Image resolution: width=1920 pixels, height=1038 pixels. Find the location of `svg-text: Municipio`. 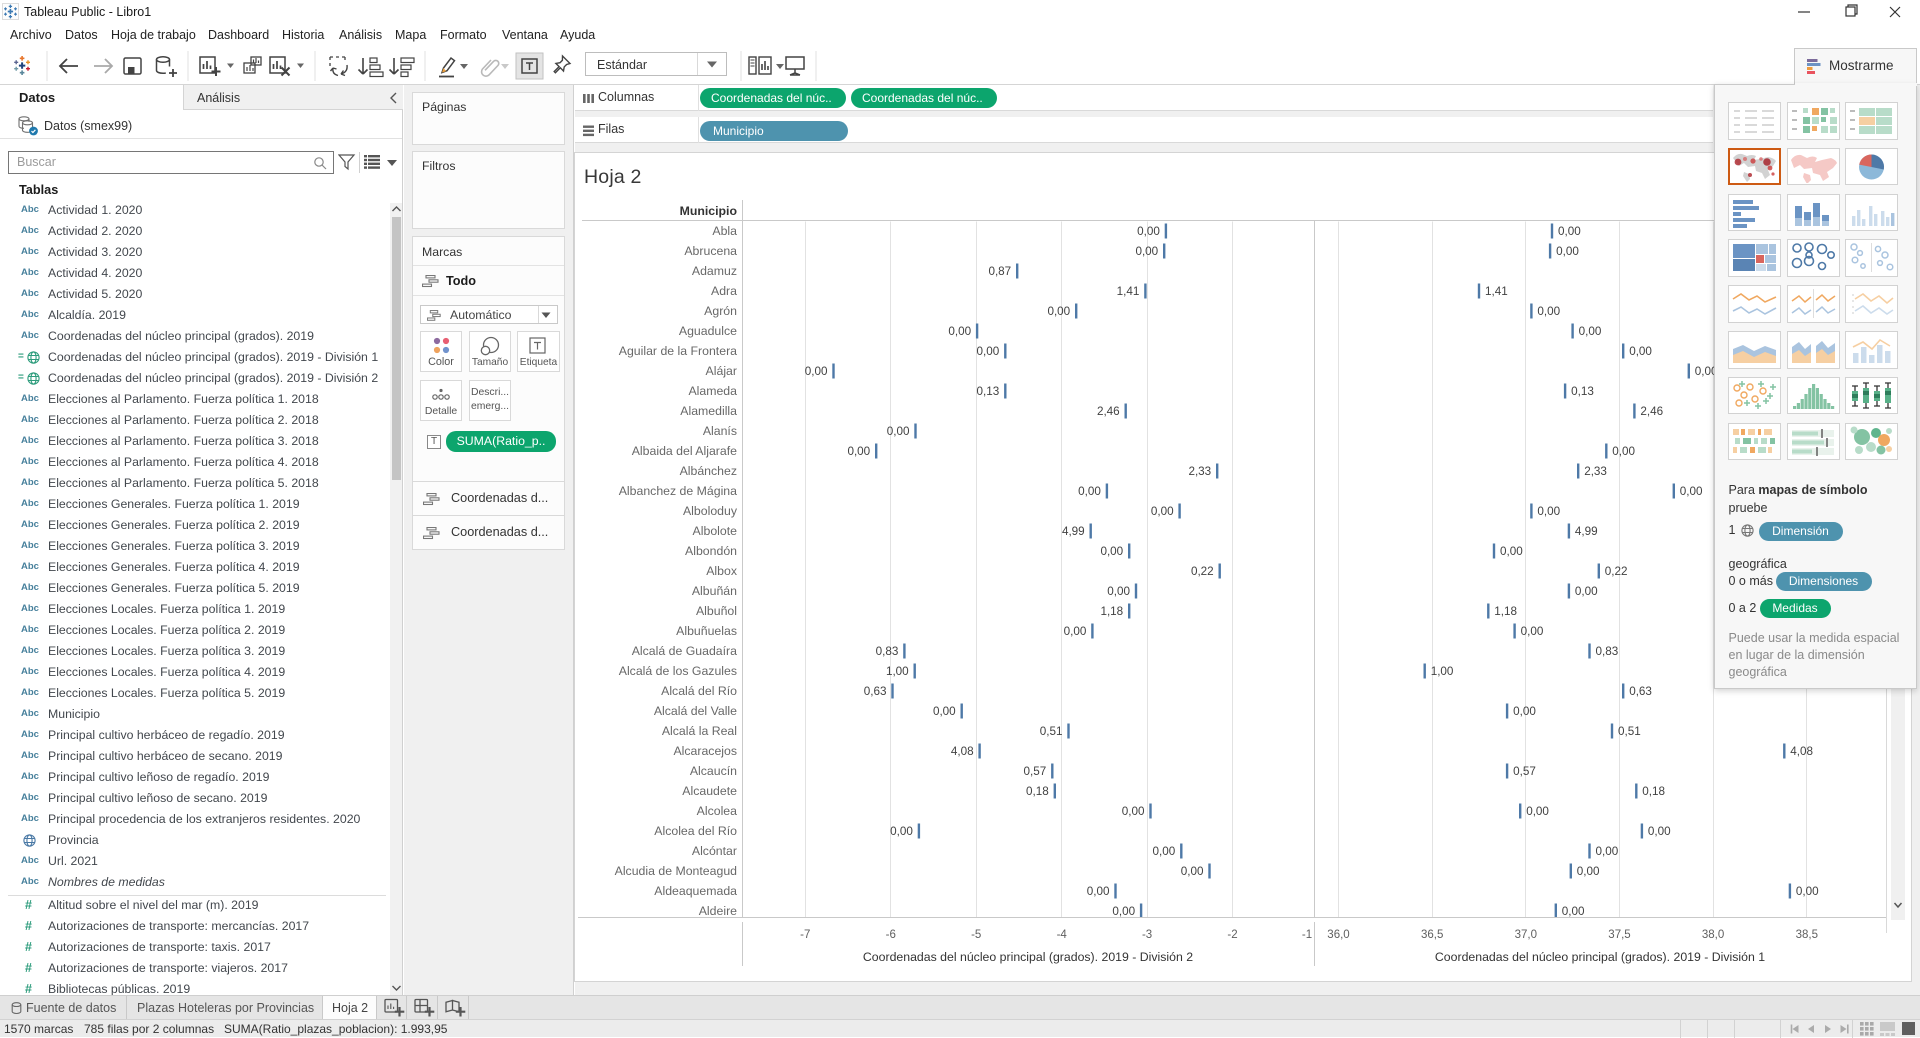

svg-text: Municipio is located at coordinates (709, 211).